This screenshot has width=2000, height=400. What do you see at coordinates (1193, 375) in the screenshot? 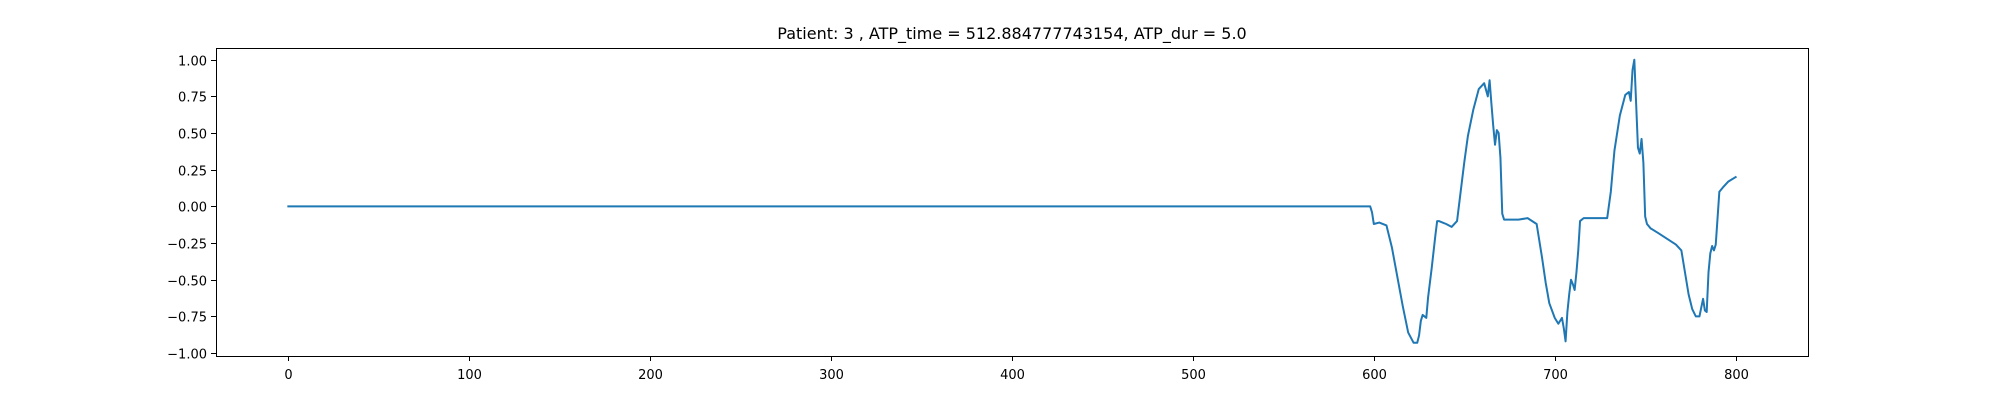
I see `x-tick-label: 500` at bounding box center [1193, 375].